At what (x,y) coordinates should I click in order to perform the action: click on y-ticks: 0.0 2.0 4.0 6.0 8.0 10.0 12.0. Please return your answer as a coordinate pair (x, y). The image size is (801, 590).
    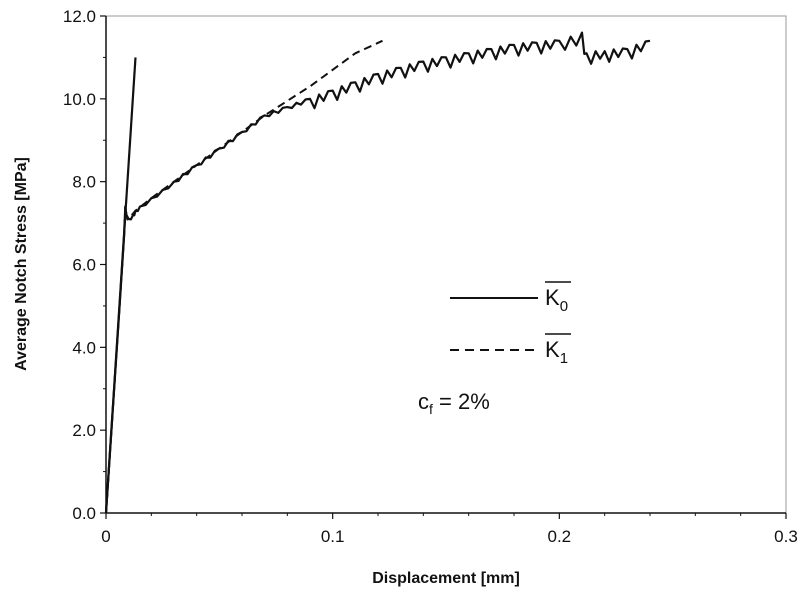
    Looking at the image, I should click on (84, 265).